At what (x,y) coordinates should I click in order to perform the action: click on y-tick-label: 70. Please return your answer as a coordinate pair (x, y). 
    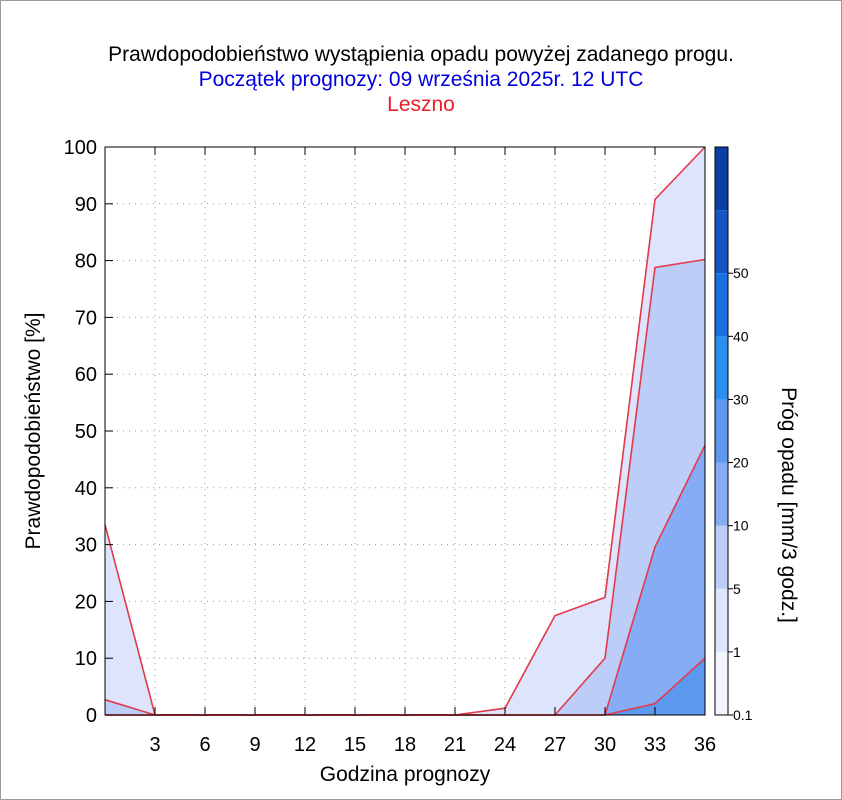
    Looking at the image, I should click on (86, 318).